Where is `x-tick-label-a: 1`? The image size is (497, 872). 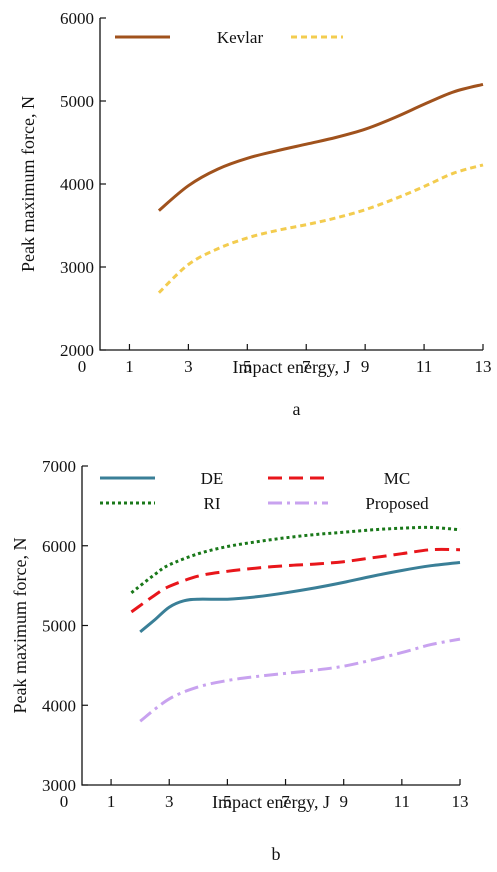 x-tick-label-a: 1 is located at coordinates (129, 366).